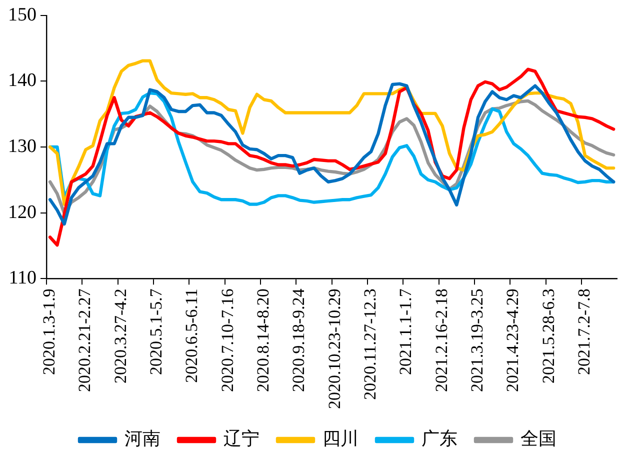 This screenshot has height=459, width=638. What do you see at coordinates (49, 332) in the screenshot?
I see `x-tick-label: 2020.1.3-1.9` at bounding box center [49, 332].